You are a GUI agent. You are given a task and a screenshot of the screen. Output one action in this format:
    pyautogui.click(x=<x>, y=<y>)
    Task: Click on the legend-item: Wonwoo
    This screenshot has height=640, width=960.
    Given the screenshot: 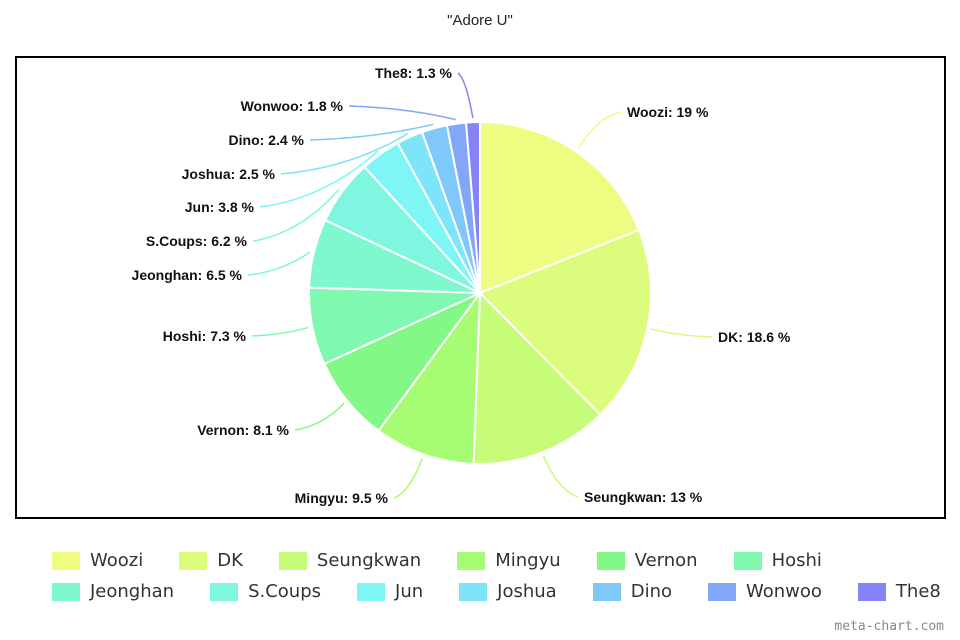 What is the action you would take?
    pyautogui.click(x=765, y=591)
    